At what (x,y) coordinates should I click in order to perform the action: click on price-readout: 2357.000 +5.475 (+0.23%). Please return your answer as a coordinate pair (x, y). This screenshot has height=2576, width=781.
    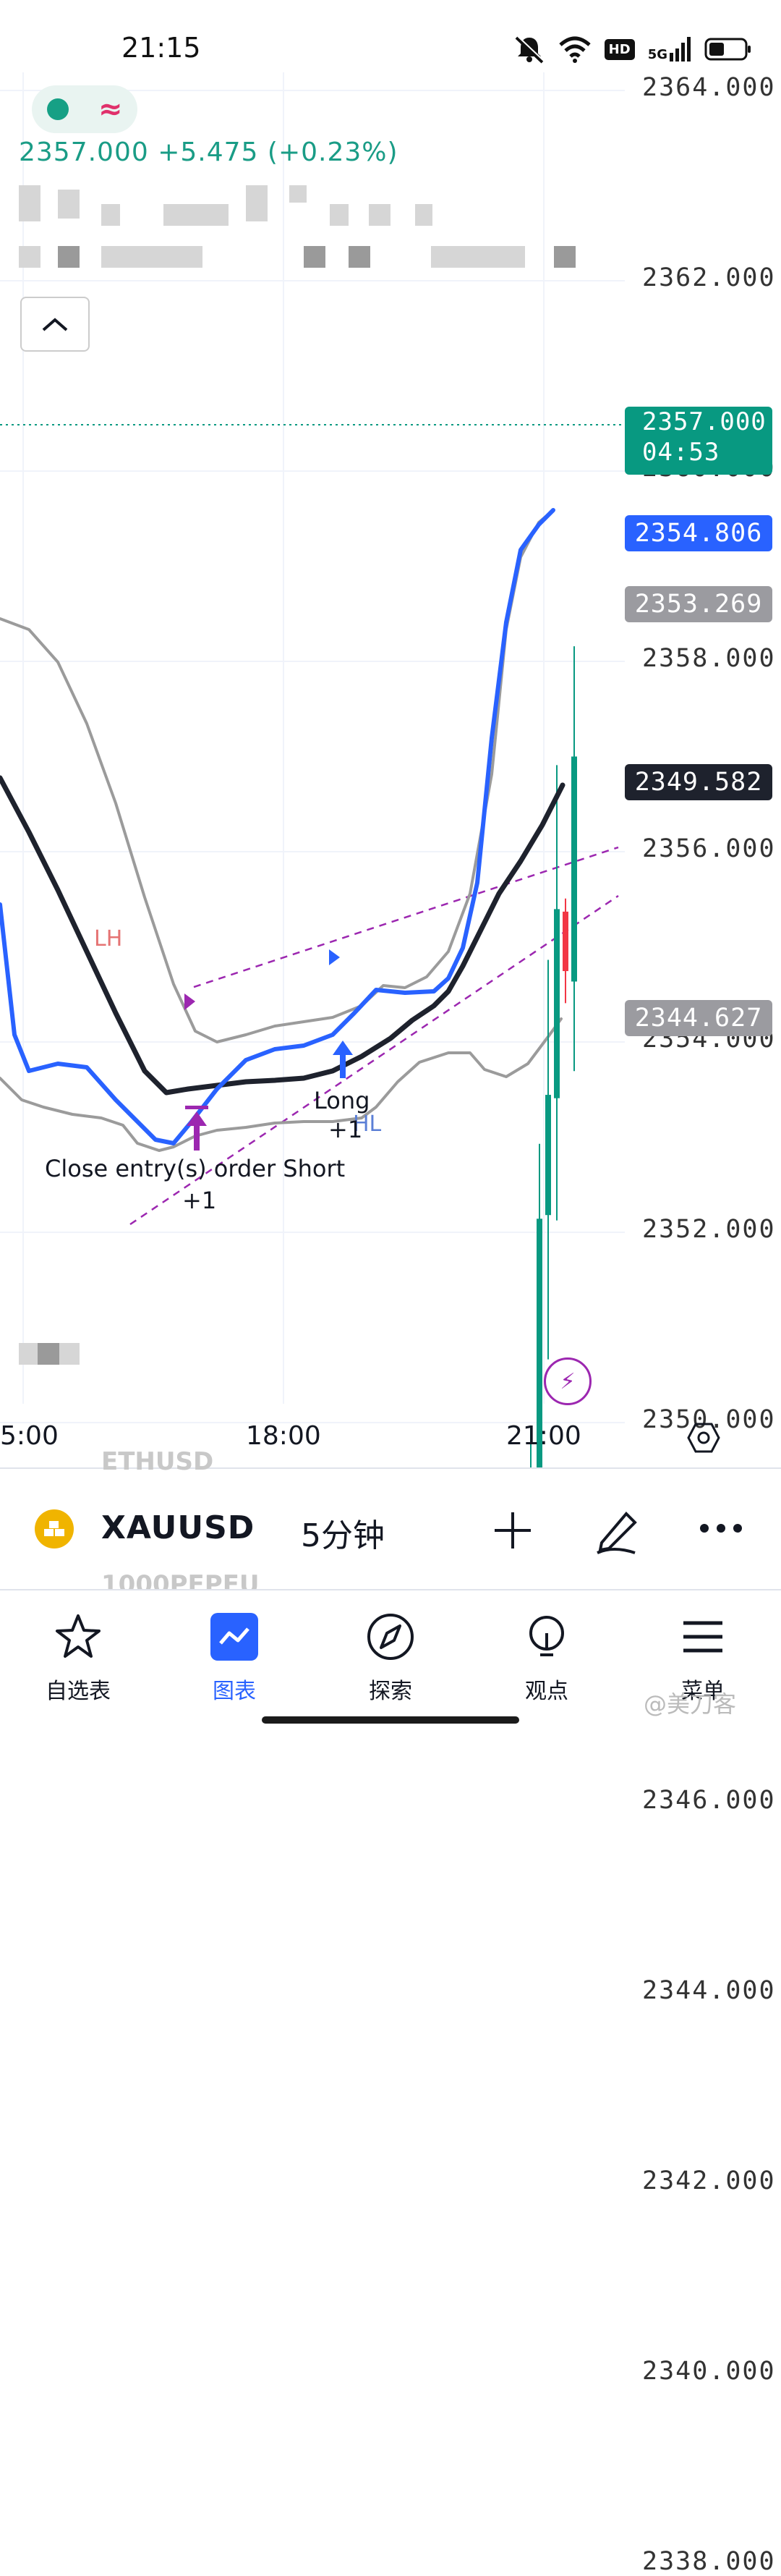
    Looking at the image, I should click on (208, 152).